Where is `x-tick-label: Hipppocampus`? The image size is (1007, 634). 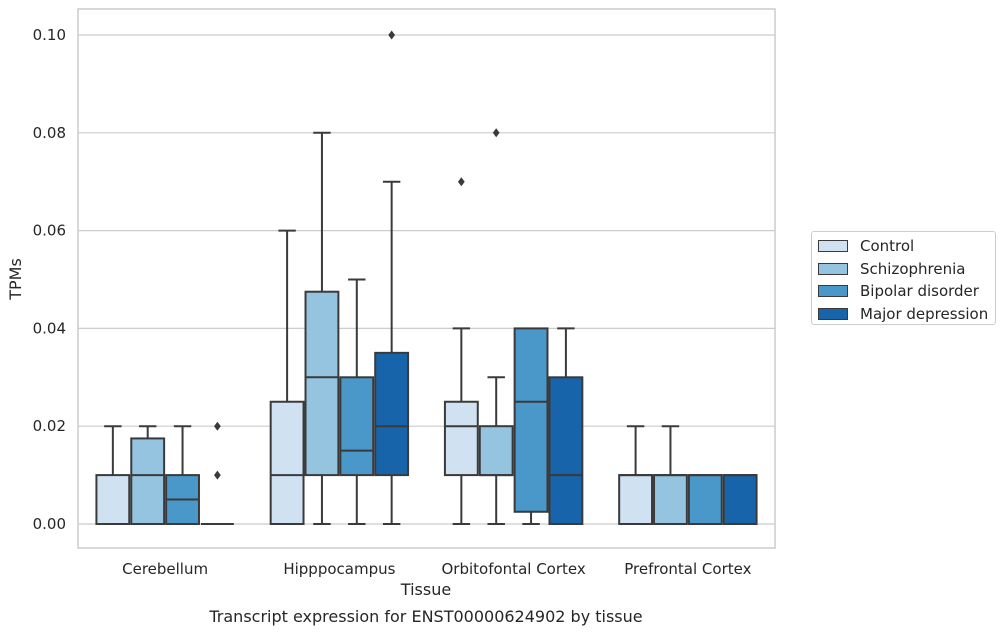
x-tick-label: Hipppocampus is located at coordinates (339, 569).